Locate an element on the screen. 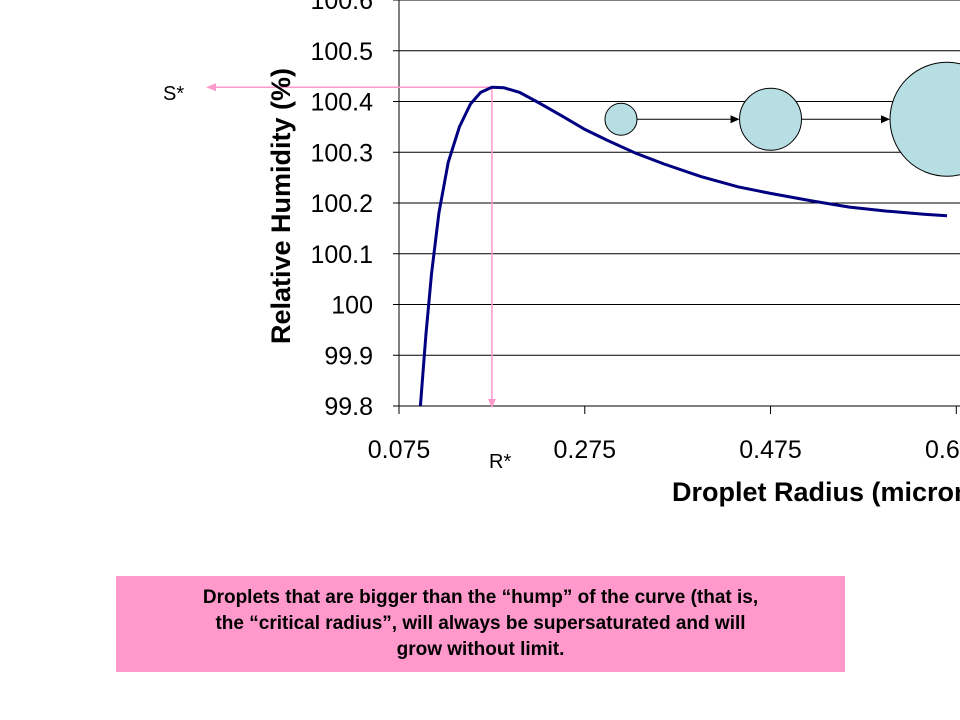 The image size is (960, 720). r-star-label: R* is located at coordinates (500, 462).